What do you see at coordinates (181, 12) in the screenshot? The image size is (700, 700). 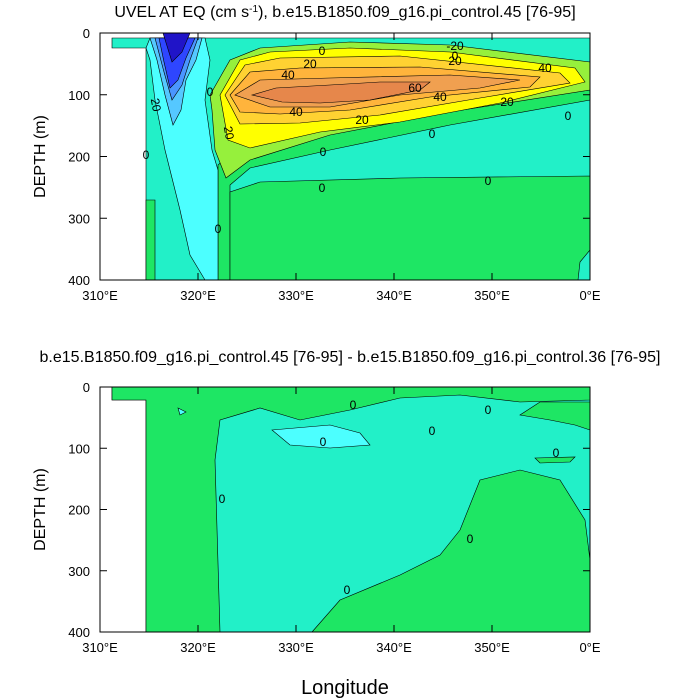 I see `chart-title-part: UVEL AT EQ (cm s` at bounding box center [181, 12].